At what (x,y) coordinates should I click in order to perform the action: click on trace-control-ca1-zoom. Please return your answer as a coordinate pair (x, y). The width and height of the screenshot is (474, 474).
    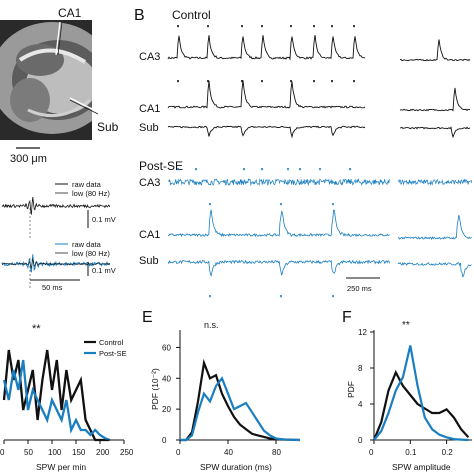
    Looking at the image, I should click on (435, 99).